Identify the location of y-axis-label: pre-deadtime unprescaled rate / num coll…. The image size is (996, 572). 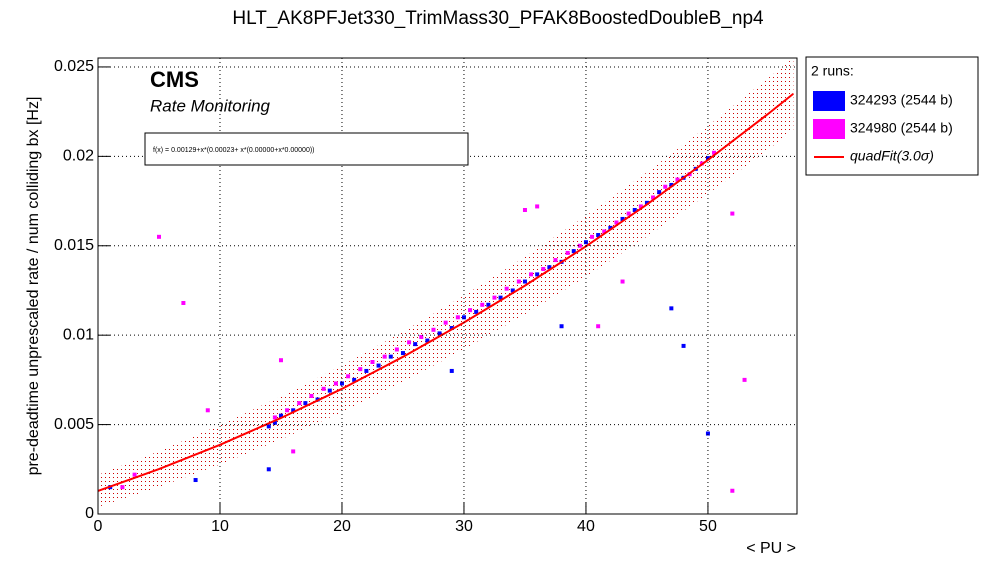
(33, 286).